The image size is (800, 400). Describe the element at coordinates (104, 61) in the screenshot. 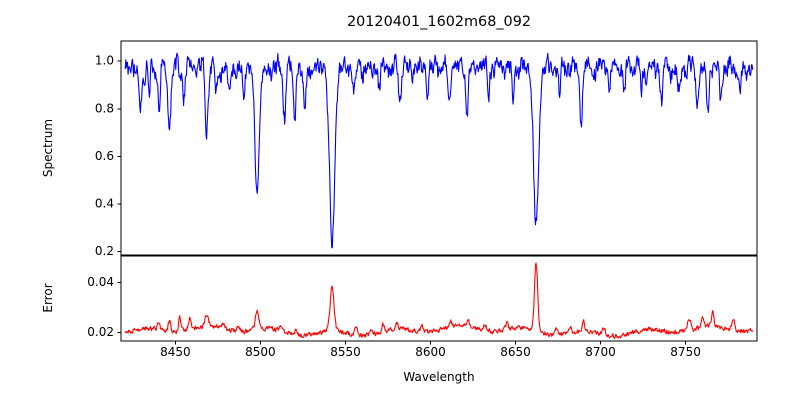

I see `y-tick-label: 1.0` at that location.